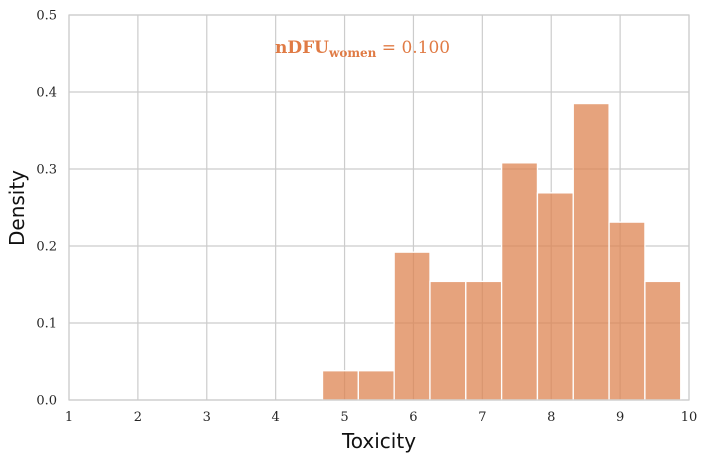 The image size is (706, 463). Describe the element at coordinates (413, 417) in the screenshot. I see `x-tick-label-6: 6` at that location.